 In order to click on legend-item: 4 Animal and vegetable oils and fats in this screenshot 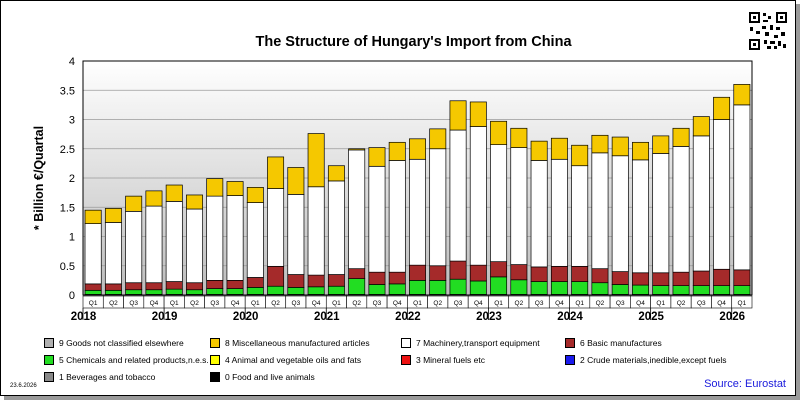, I will do `click(285, 360)`.